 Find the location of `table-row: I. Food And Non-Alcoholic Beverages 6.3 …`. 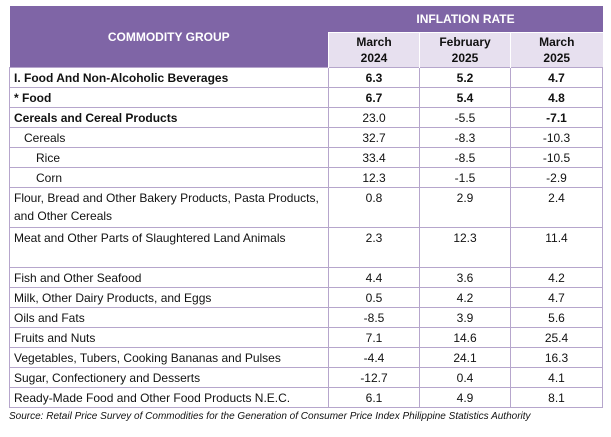

table-row: I. Food And Non-Alcoholic Beverages 6.3 … is located at coordinates (306, 77).